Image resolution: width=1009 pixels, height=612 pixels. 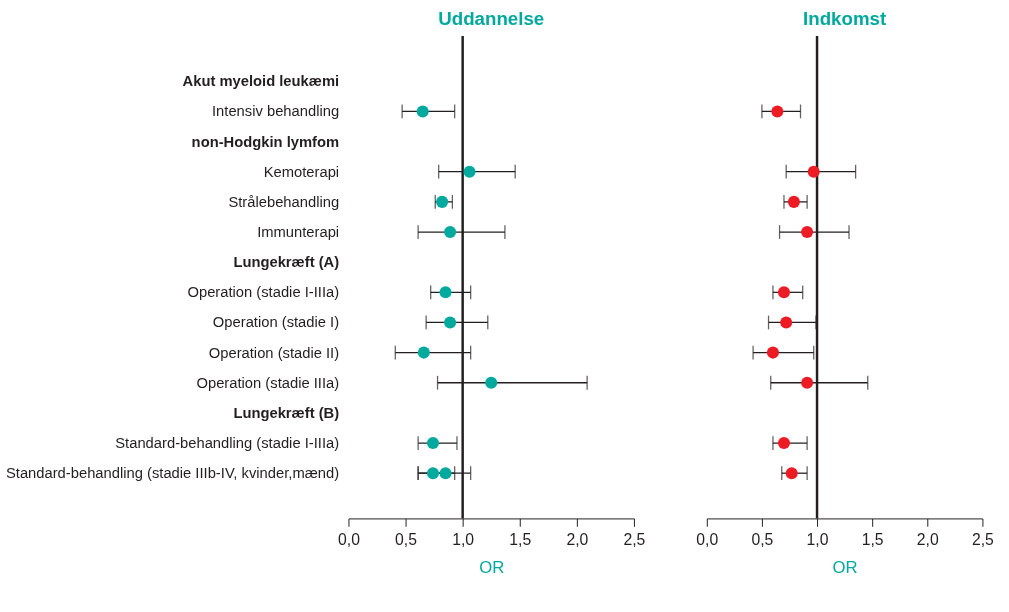 What do you see at coordinates (298, 231) in the screenshot?
I see `y-tick-label: Immunterapi` at bounding box center [298, 231].